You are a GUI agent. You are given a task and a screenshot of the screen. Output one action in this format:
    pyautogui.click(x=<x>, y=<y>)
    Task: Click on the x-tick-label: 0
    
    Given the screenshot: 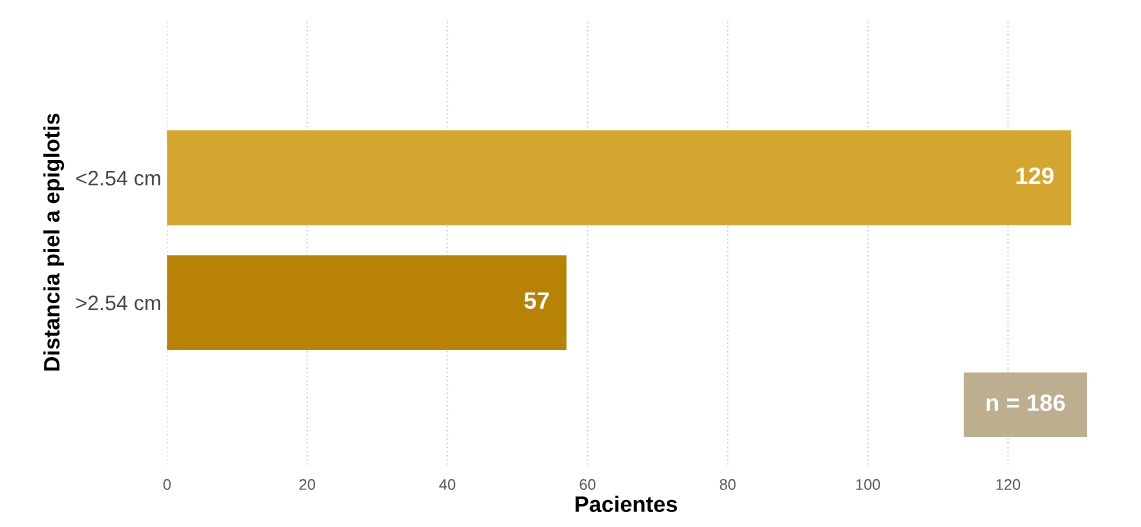 What is the action you would take?
    pyautogui.click(x=167, y=484)
    